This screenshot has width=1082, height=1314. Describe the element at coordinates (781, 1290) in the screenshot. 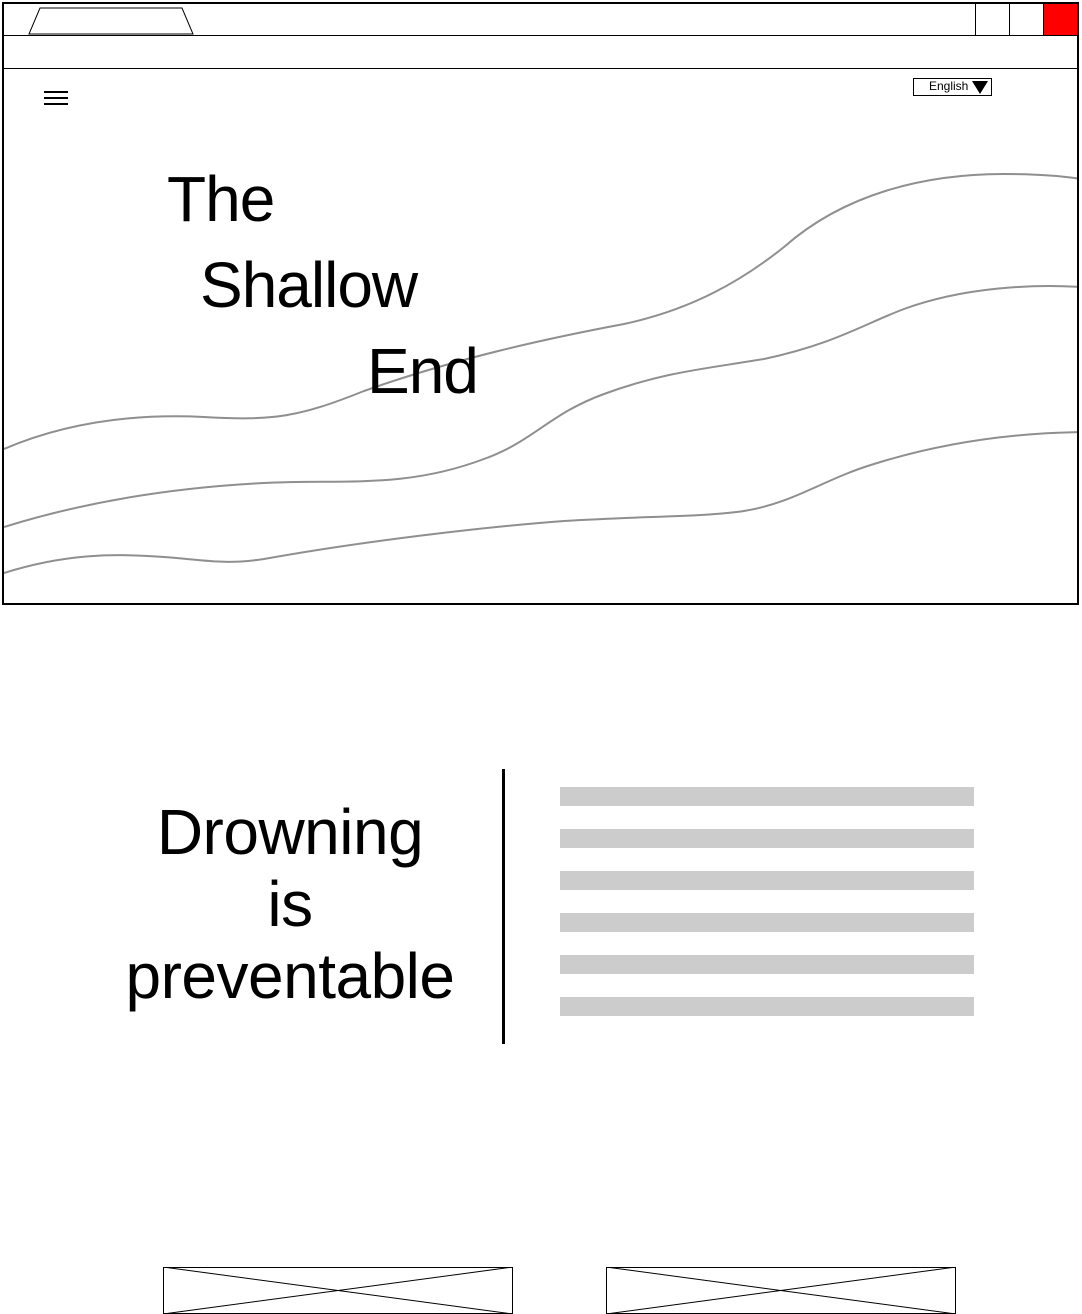

I see `image-placeholder-right` at that location.